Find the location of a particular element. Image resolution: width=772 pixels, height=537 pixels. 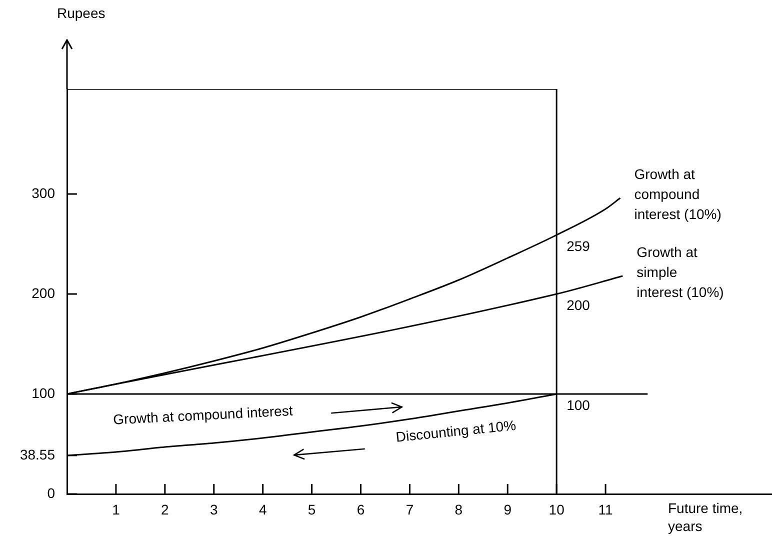

annotation: Growth at compound interest is located at coordinates (203, 415).